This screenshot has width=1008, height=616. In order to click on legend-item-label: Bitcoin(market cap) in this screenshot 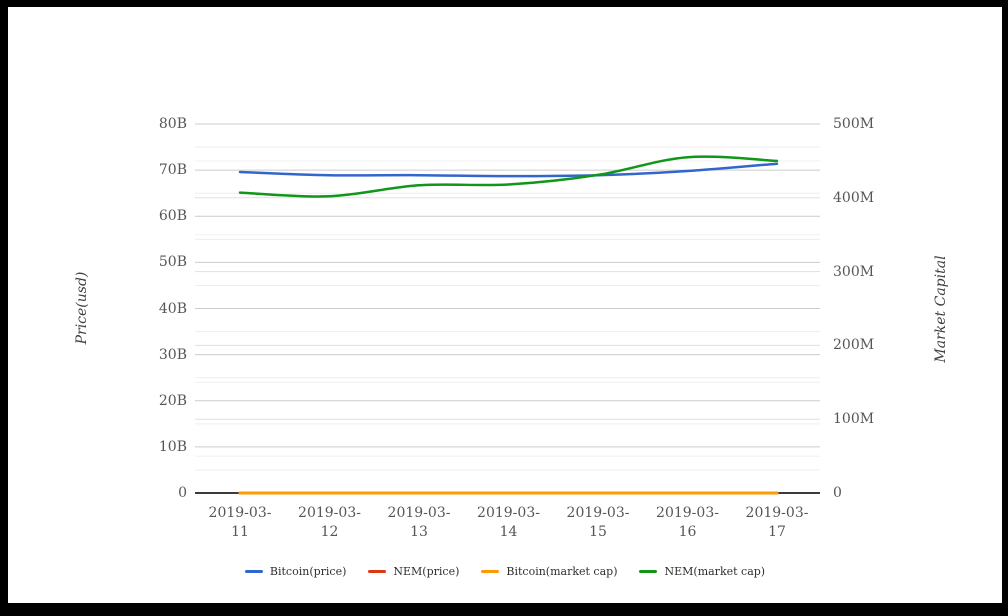, I will do `click(562, 571)`.